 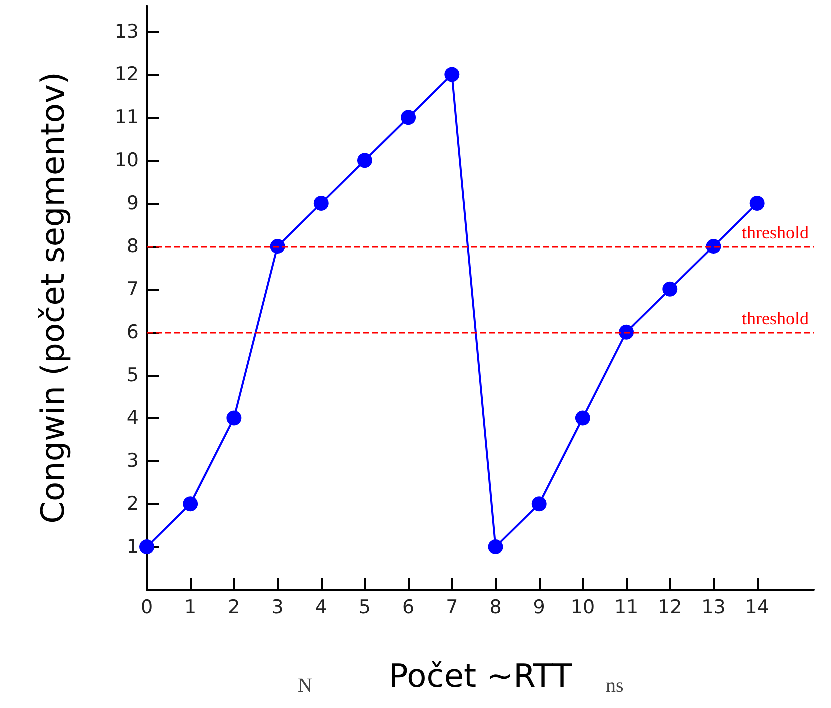 What do you see at coordinates (147, 607) in the screenshot?
I see `x-tick-label: 0` at bounding box center [147, 607].